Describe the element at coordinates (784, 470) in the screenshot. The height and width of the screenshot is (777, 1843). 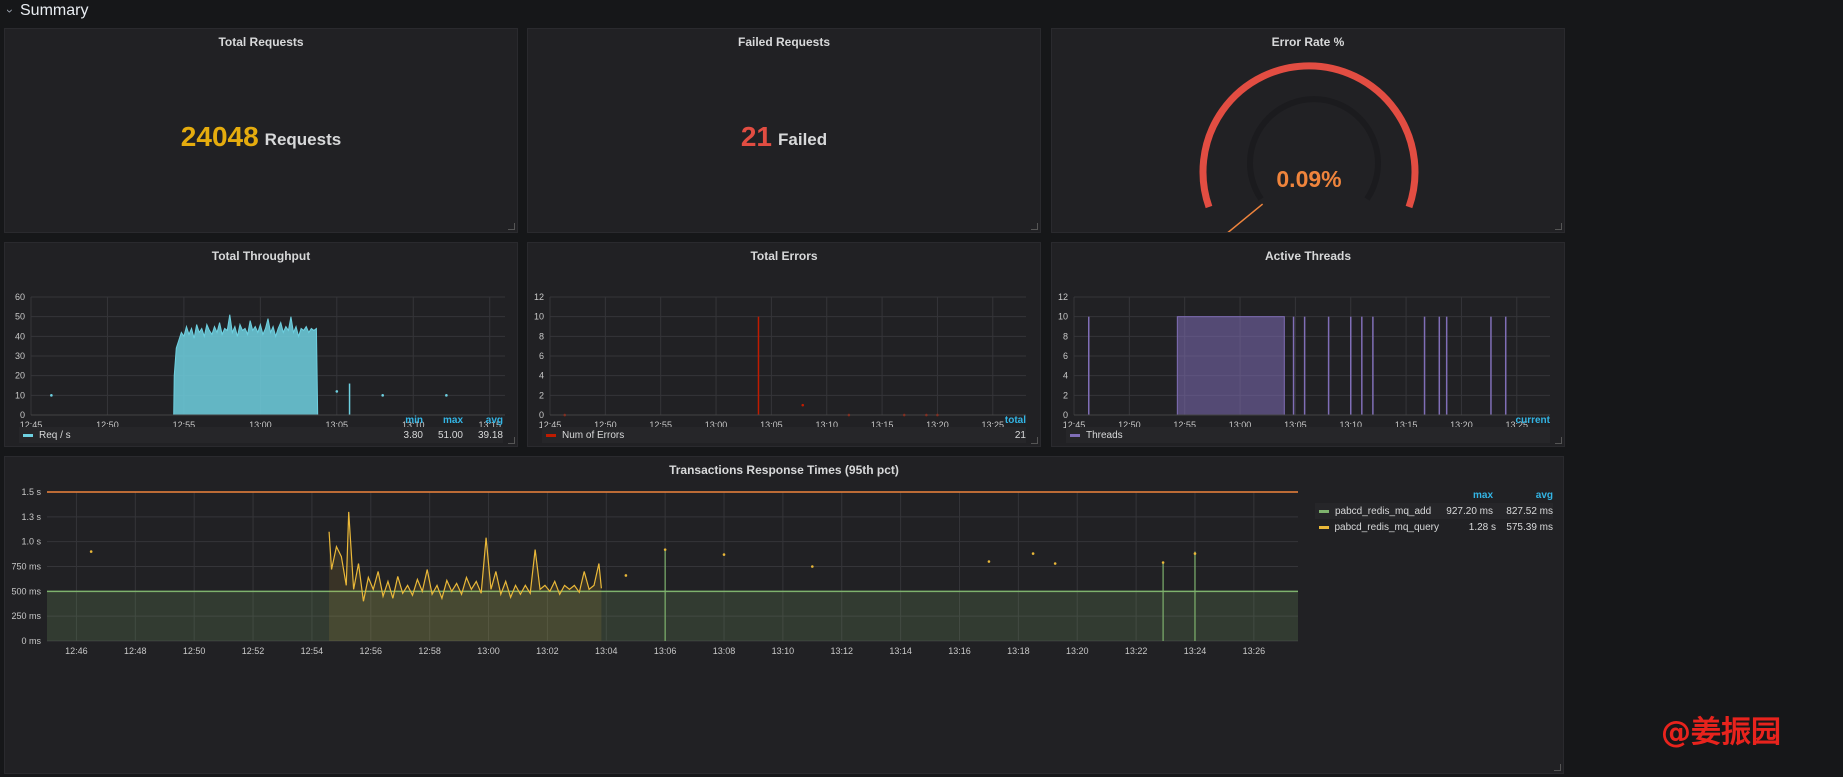
I see `panel-title: Transactions Response Times (95th pct)` at that location.